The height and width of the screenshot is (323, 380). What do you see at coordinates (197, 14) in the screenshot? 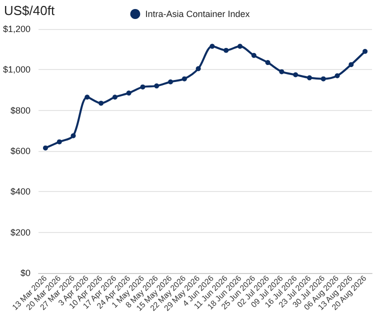
I see `legend-label: Intra-Asia Container Index` at bounding box center [197, 14].